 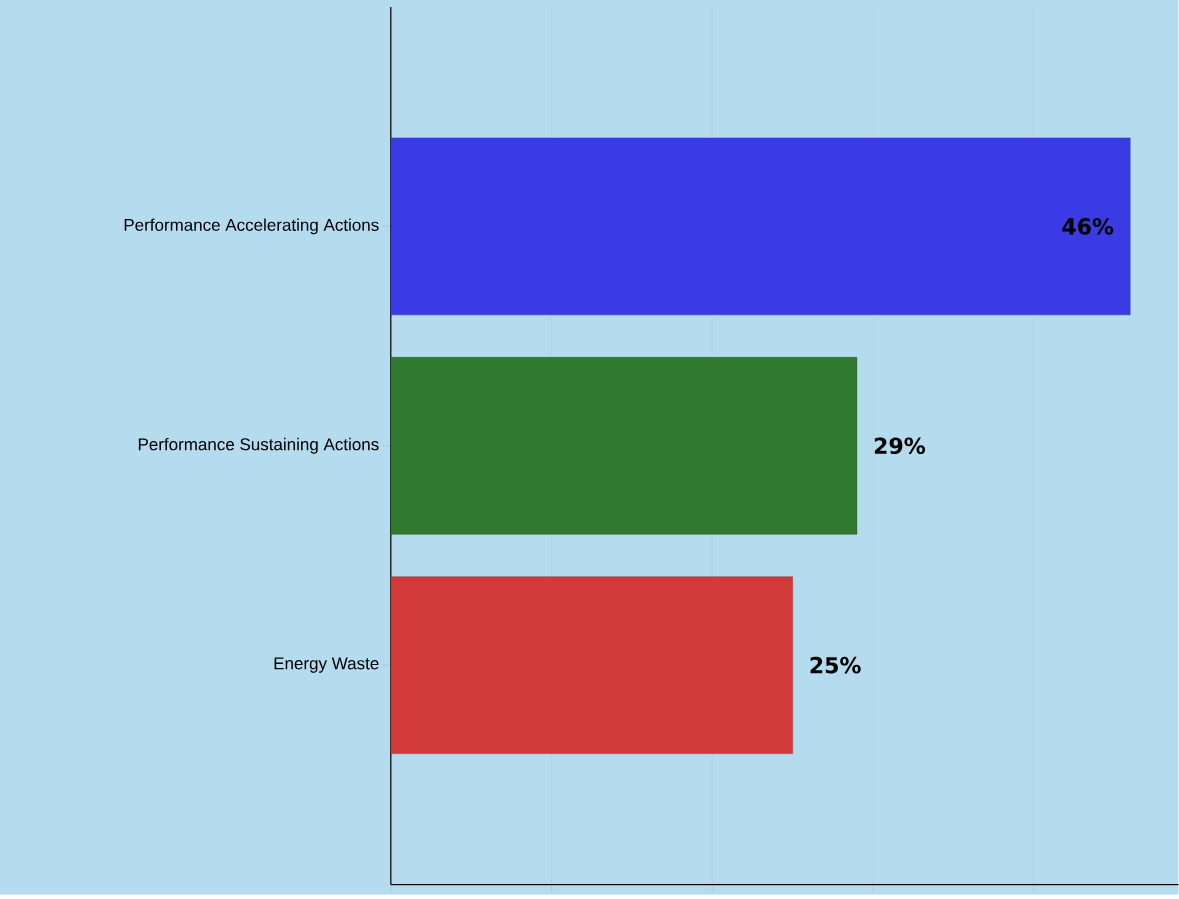 What do you see at coordinates (258, 445) in the screenshot?
I see `y-tick-label: Performance Sustaining Actions` at bounding box center [258, 445].